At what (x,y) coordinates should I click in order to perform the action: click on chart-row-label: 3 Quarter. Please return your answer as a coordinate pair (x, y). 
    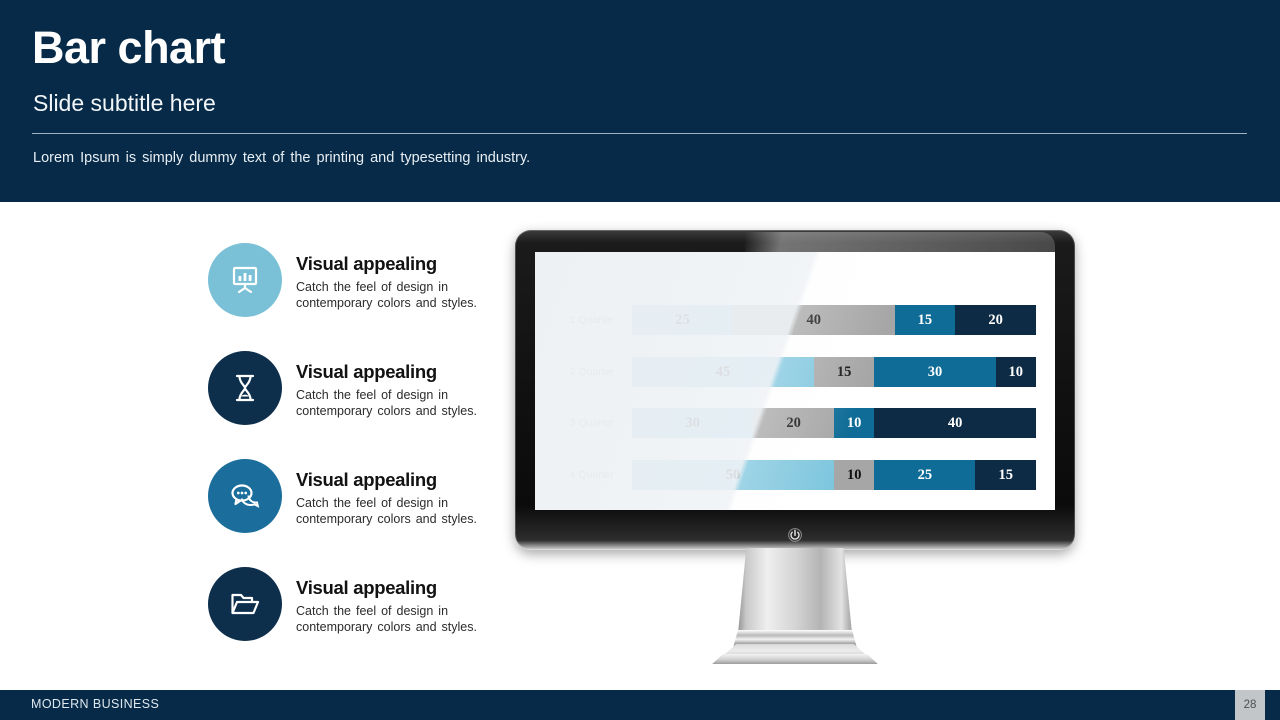
    Looking at the image, I should click on (591, 423).